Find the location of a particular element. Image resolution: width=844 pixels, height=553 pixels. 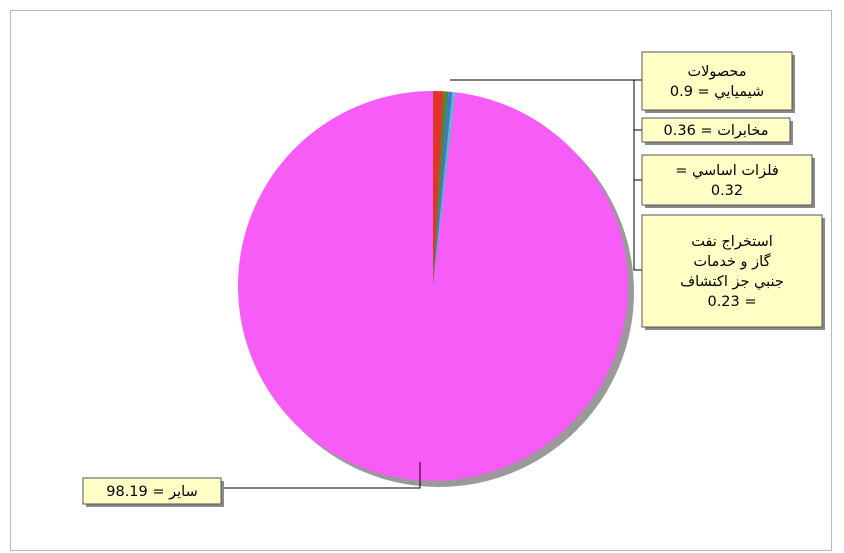

data-label-0-line-0: محصولات is located at coordinates (716, 72).